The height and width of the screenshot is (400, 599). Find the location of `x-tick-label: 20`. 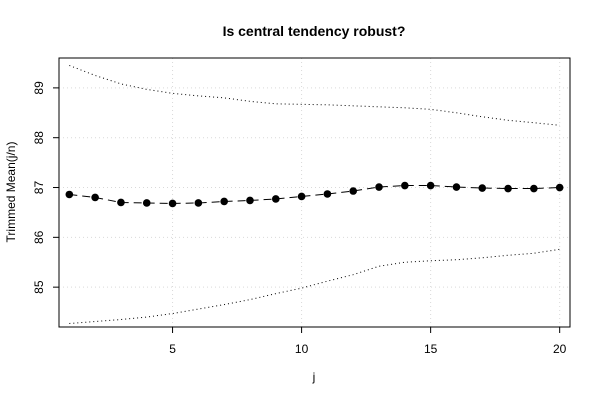

x-tick-label: 20 is located at coordinates (560, 349).